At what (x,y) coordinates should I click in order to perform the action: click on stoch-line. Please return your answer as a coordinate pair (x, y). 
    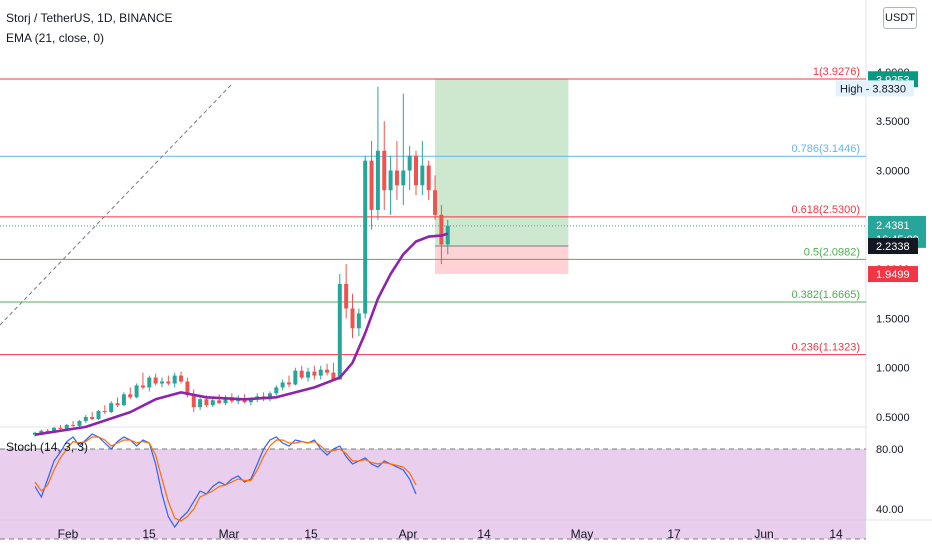
    Looking at the image, I should click on (225, 479).